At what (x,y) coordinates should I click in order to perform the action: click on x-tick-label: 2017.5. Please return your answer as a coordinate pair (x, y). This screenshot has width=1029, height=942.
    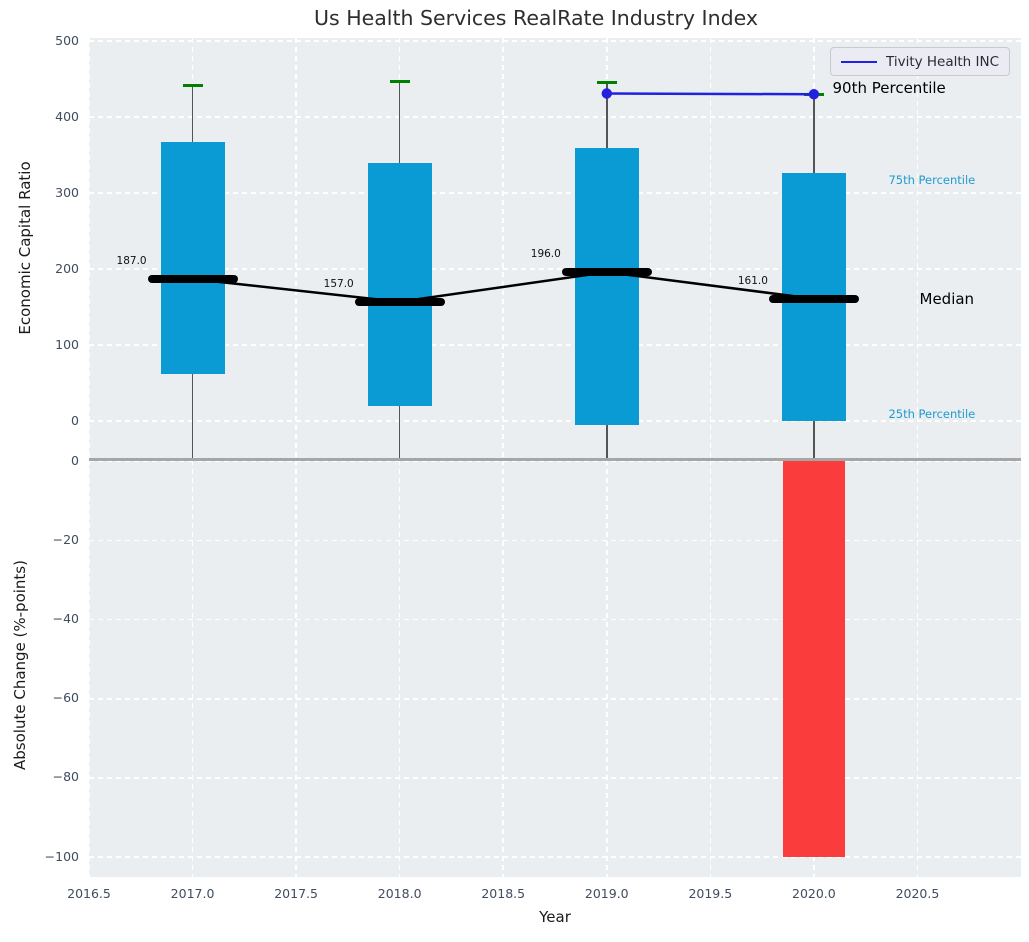
    Looking at the image, I should click on (296, 893).